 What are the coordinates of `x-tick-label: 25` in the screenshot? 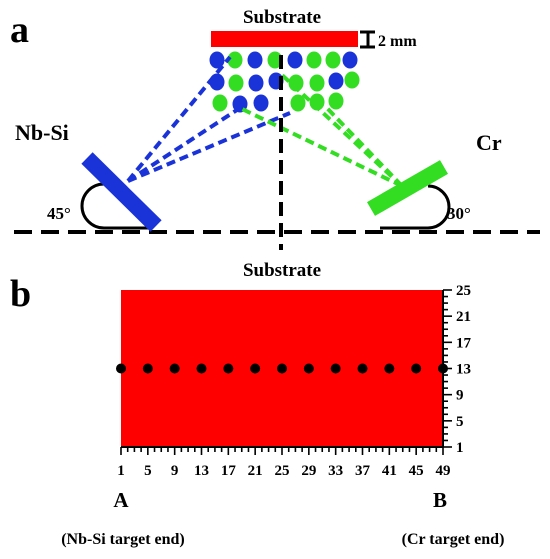 It's located at (282, 471).